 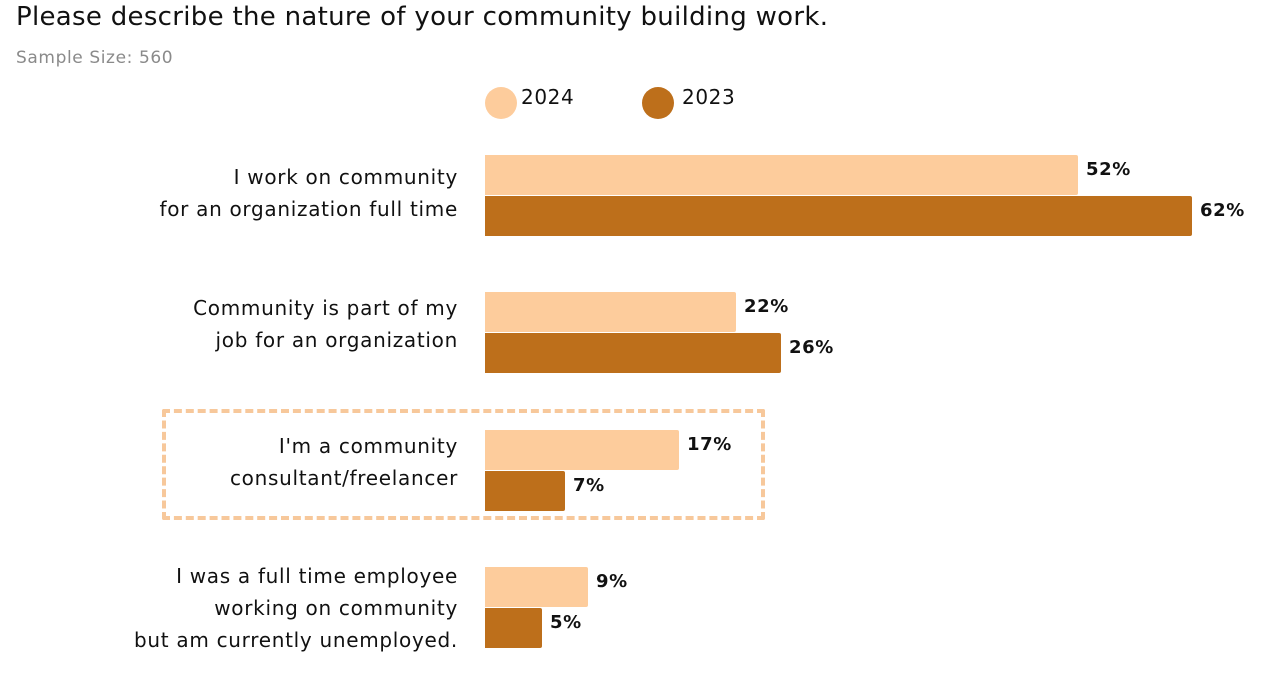 I want to click on highlight-box, so click(x=463, y=464).